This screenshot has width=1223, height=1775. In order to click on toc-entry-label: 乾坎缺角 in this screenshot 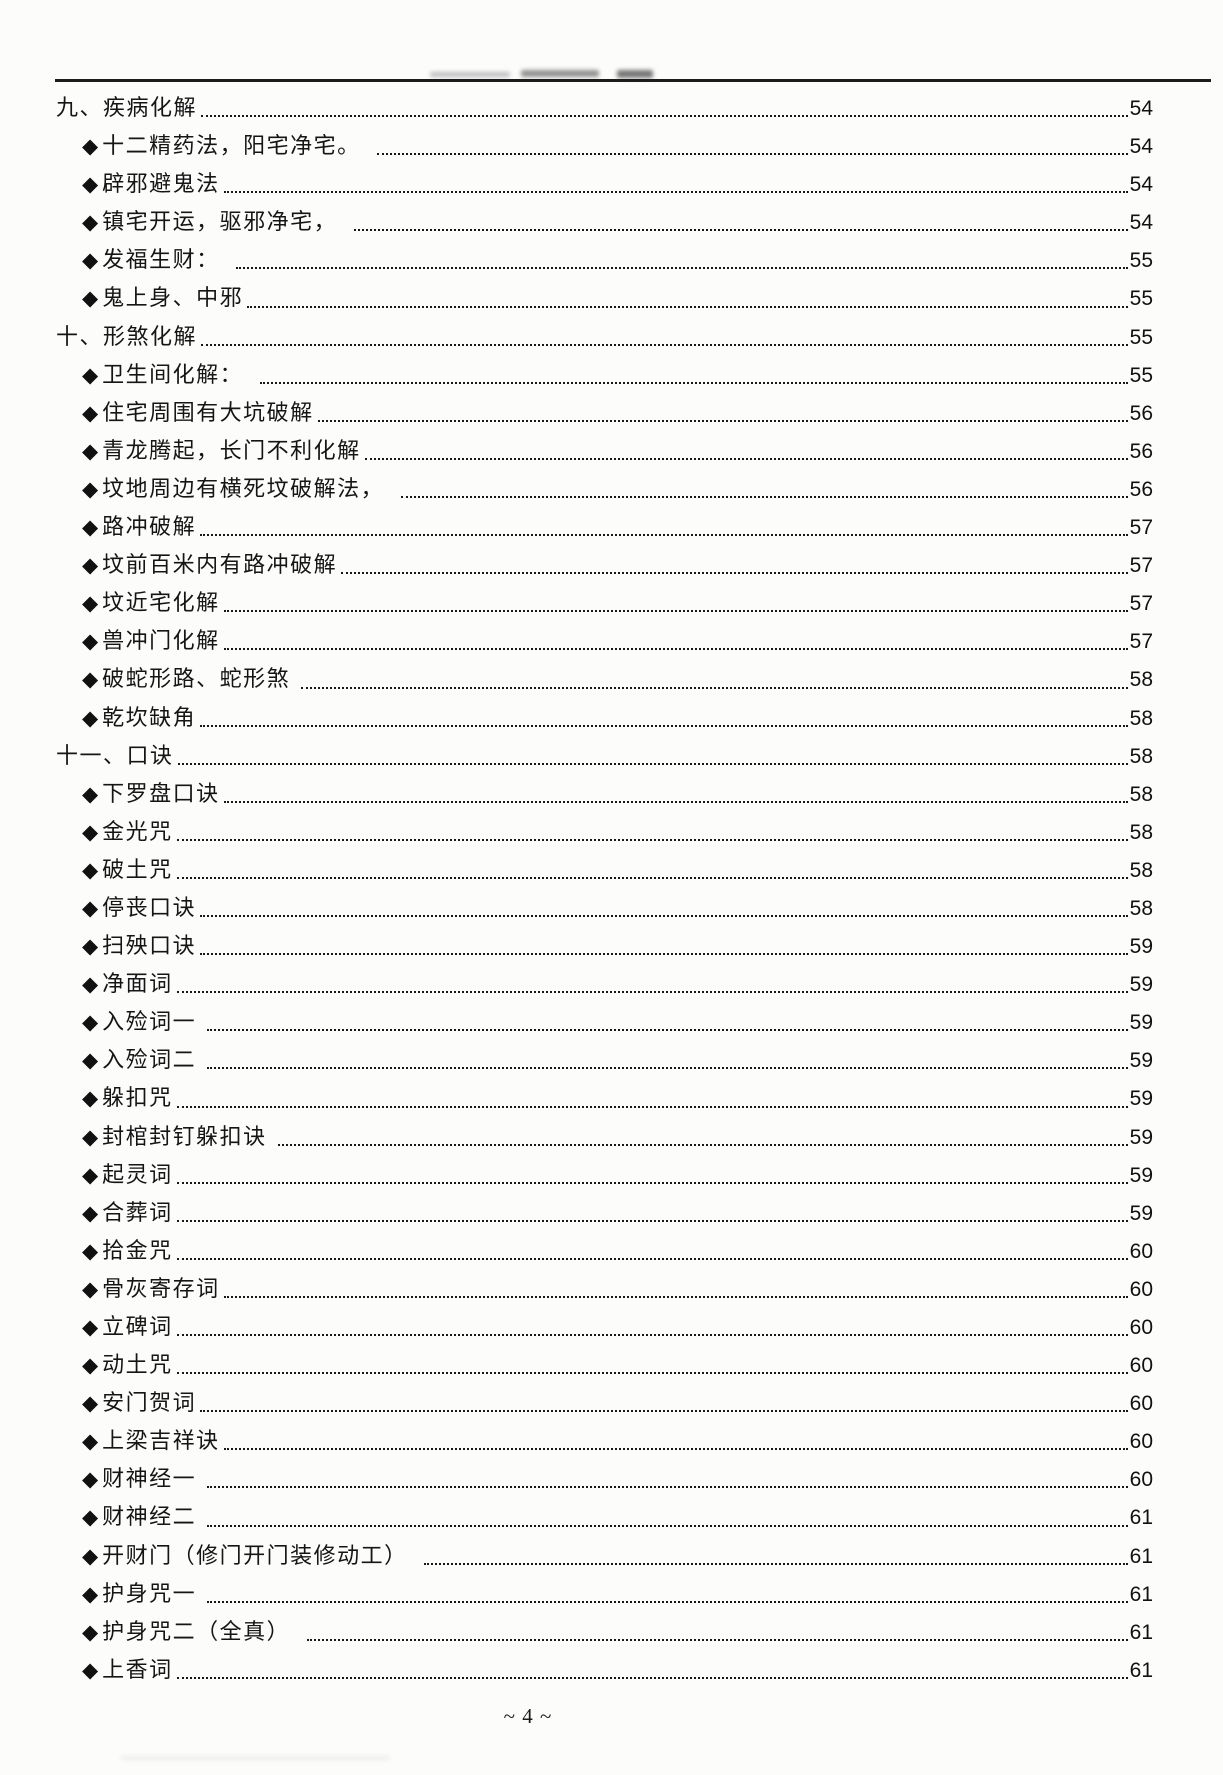, I will do `click(149, 717)`.